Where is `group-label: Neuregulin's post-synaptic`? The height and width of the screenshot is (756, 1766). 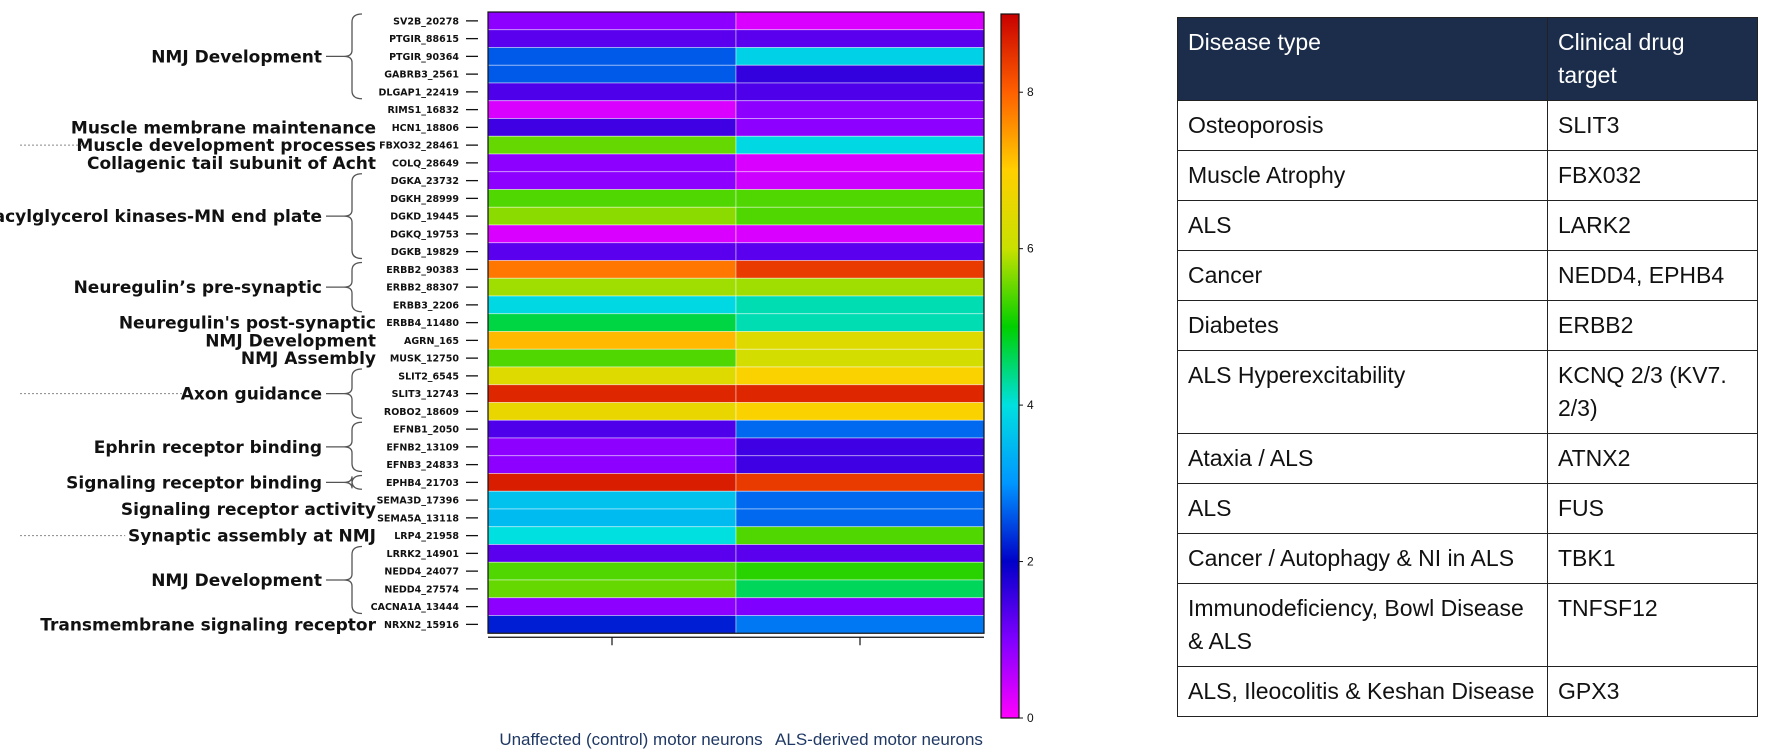
group-label: Neuregulin's post-synaptic is located at coordinates (247, 324).